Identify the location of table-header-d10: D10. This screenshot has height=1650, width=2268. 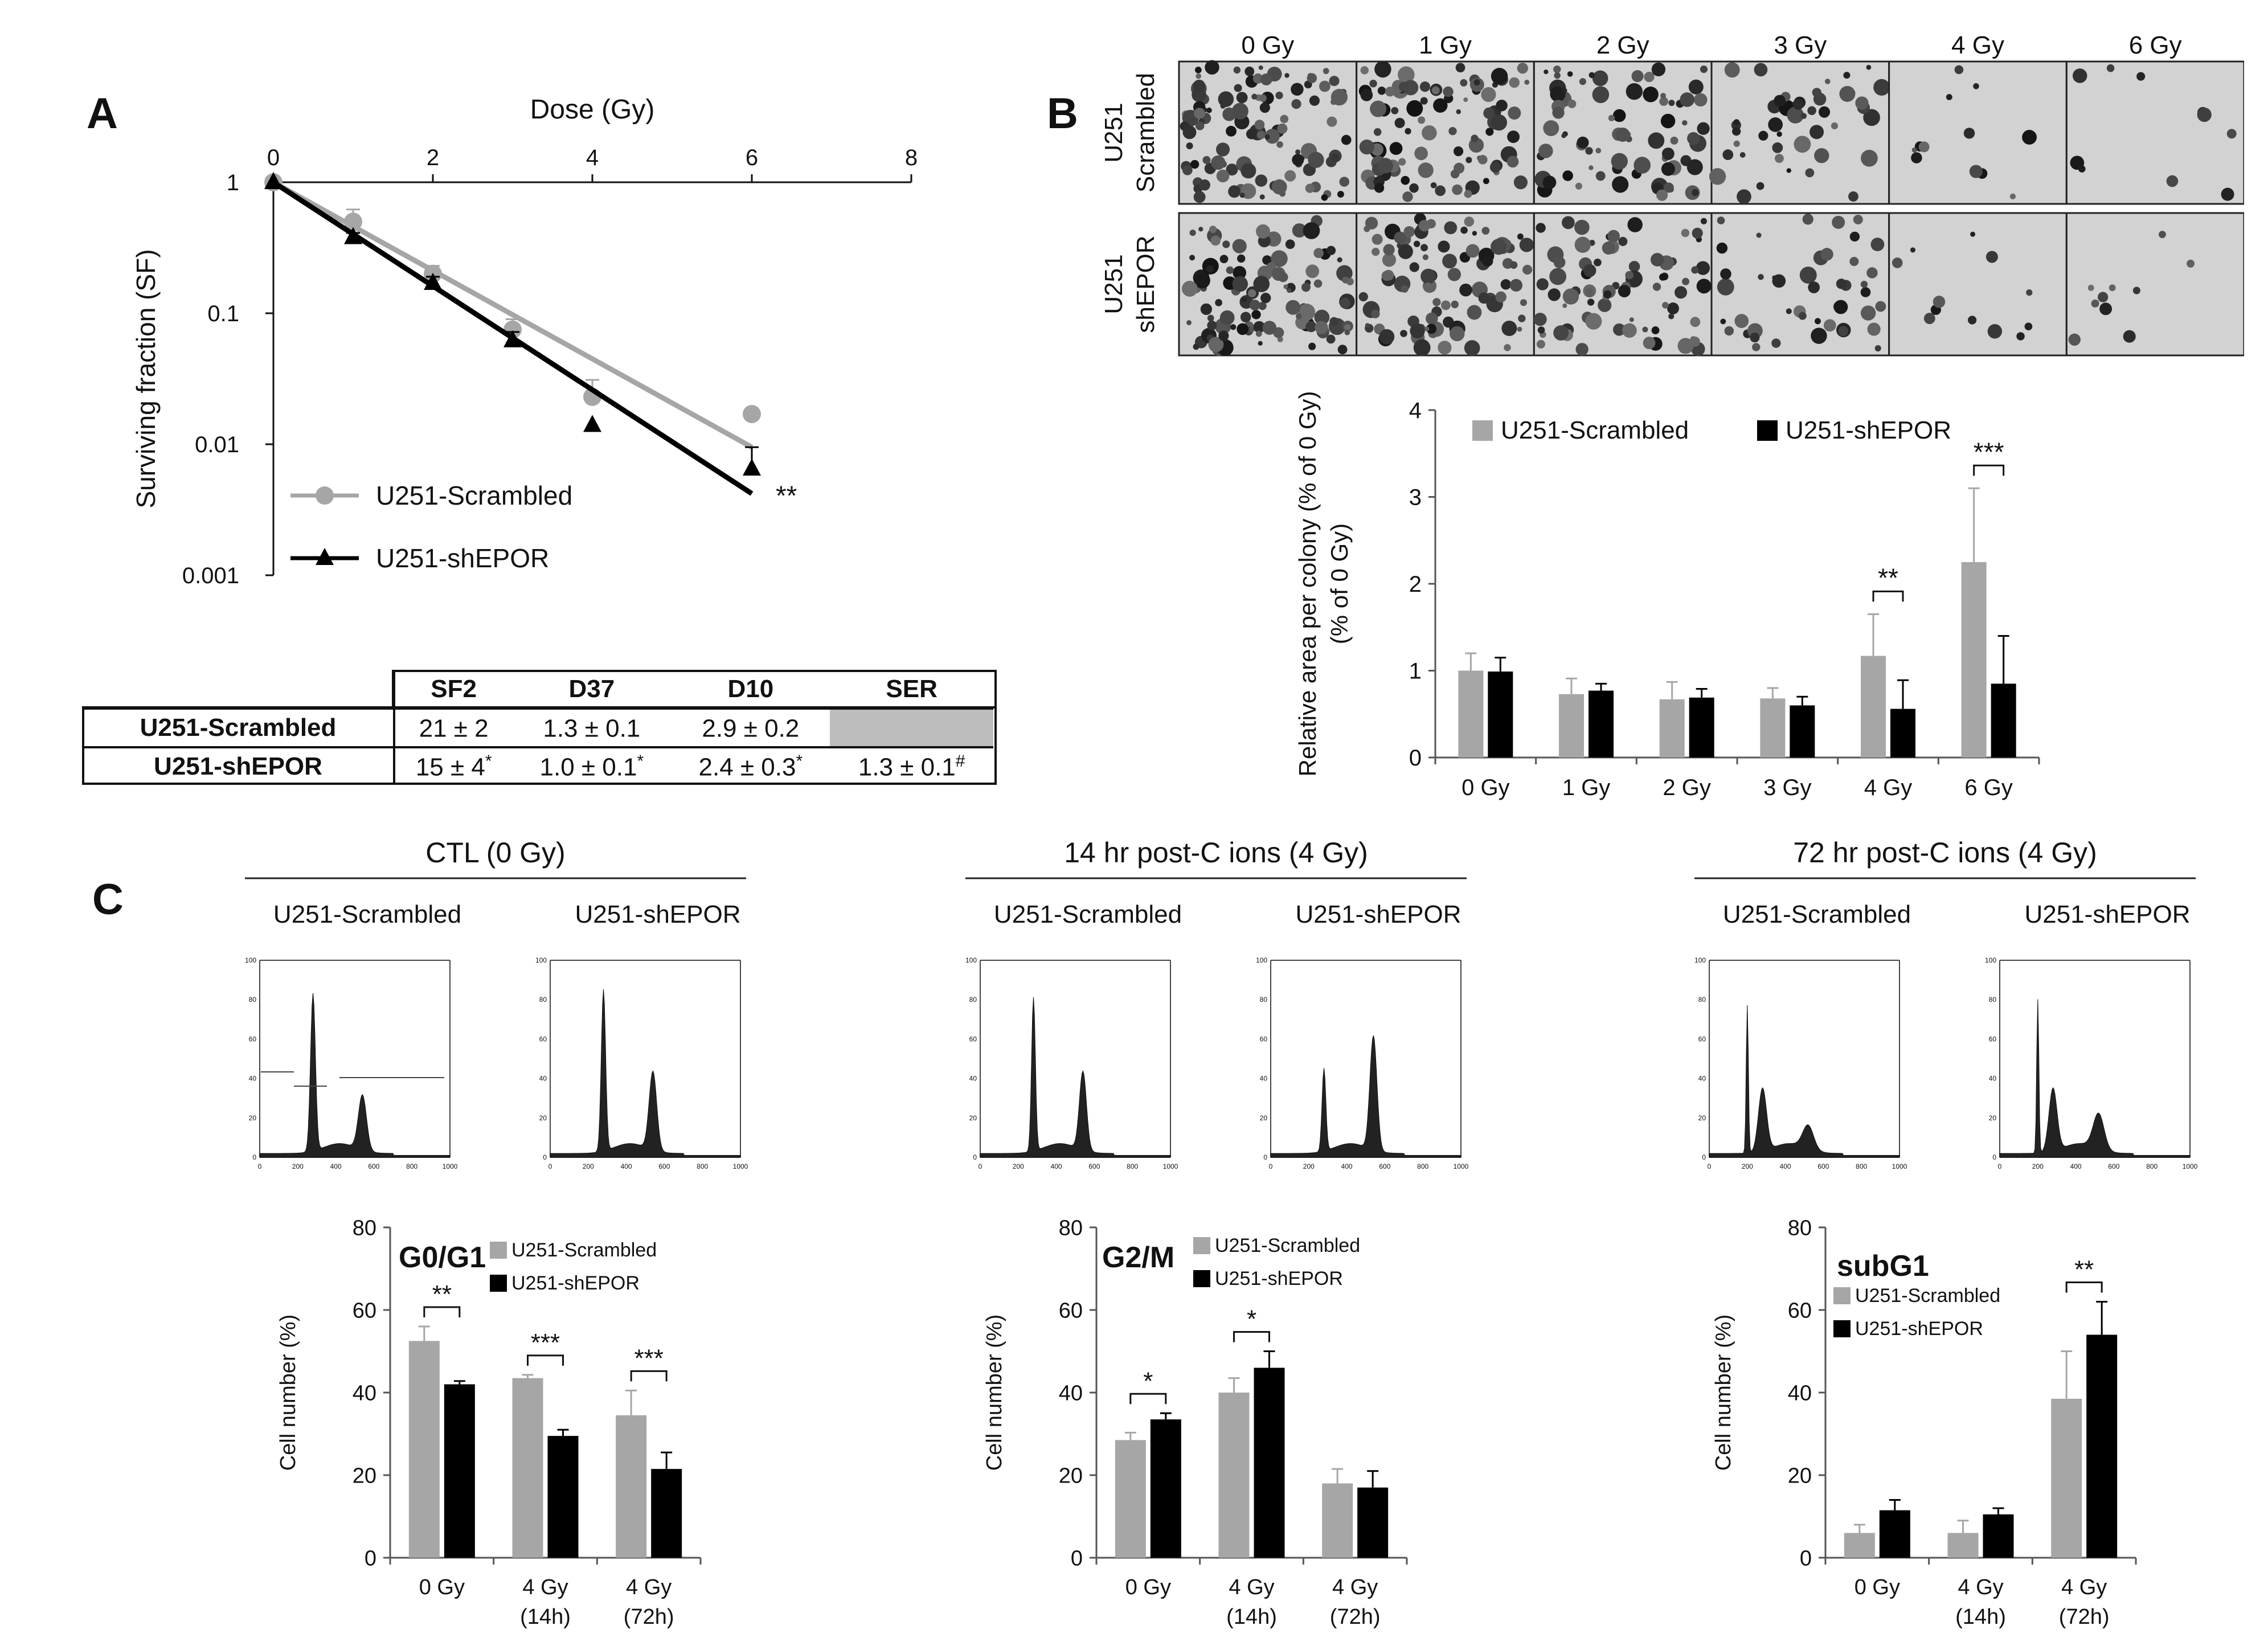
(750, 691).